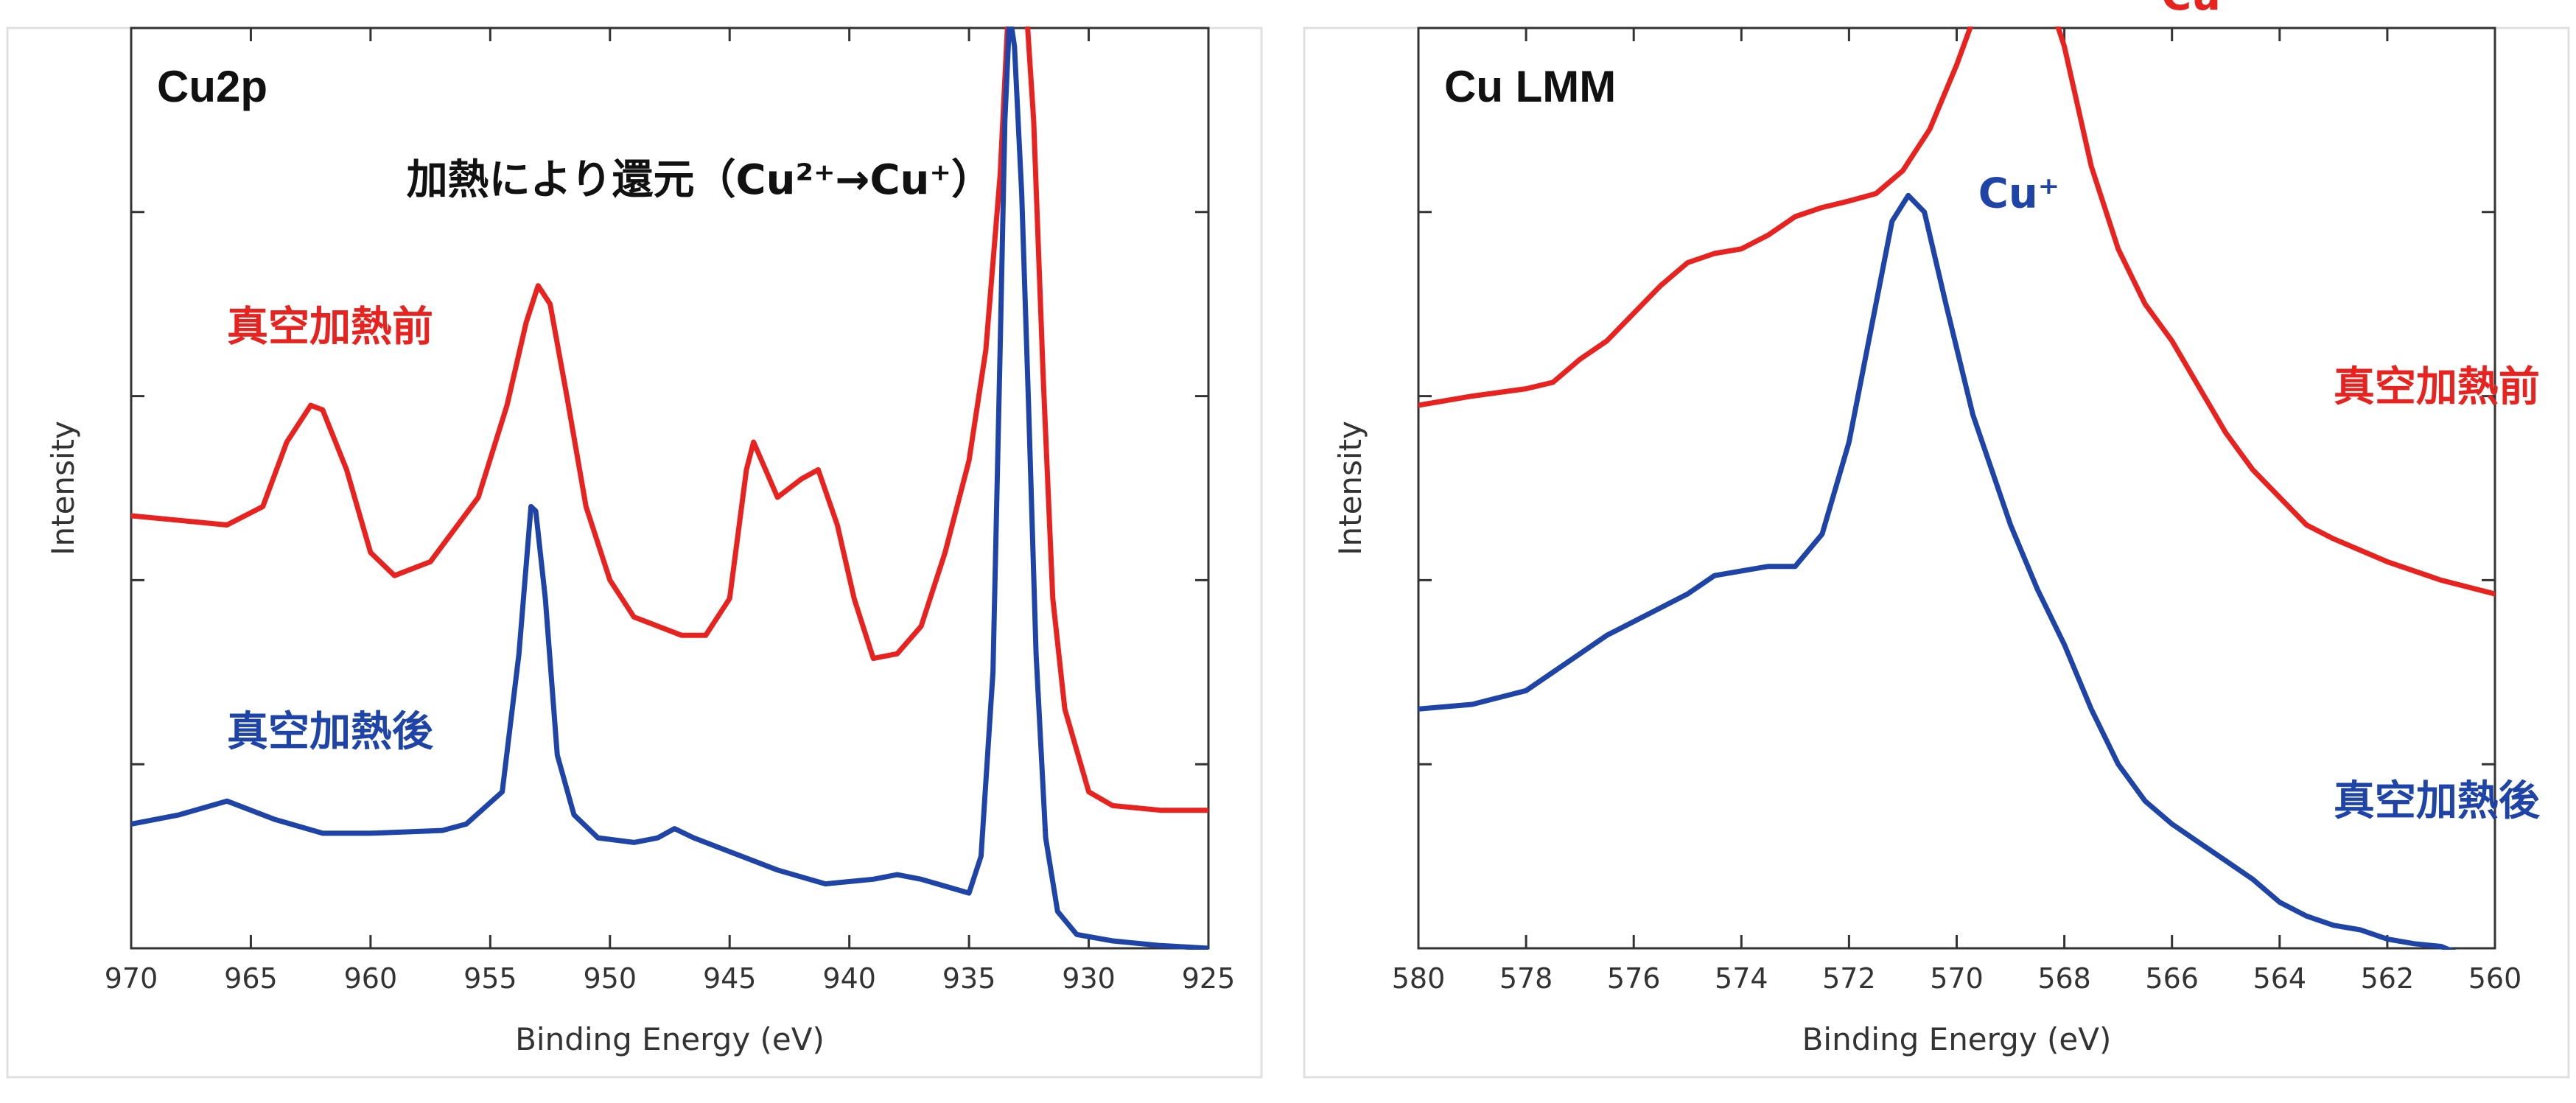 The image size is (2576, 1103). Describe the element at coordinates (969, 979) in the screenshot. I see `x-tick-label: 935` at that location.